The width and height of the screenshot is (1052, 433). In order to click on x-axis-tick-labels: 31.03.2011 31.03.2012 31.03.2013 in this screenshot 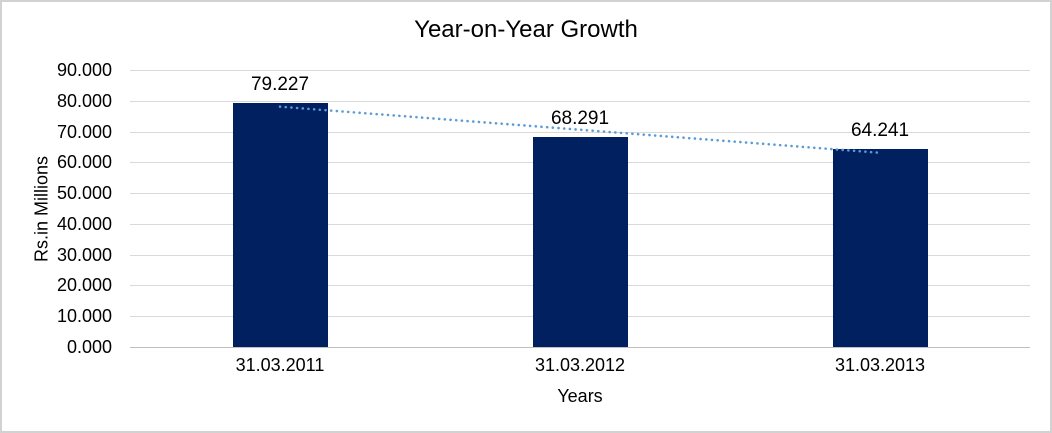, I will do `click(580, 366)`.